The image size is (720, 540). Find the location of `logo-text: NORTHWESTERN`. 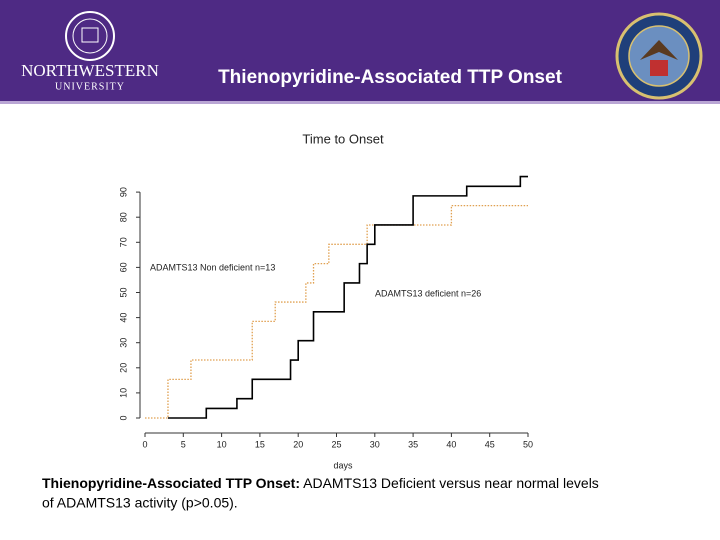

logo-text: NORTHWESTERN is located at coordinates (90, 70).